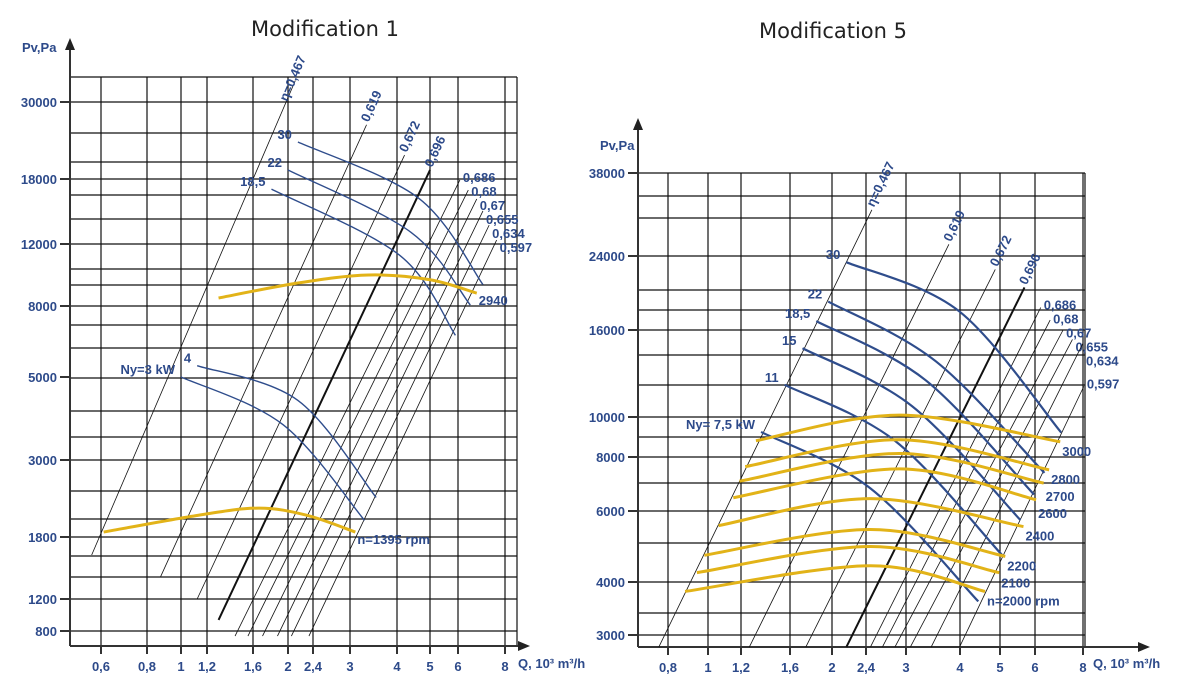 The width and height of the screenshot is (1177, 693). I want to click on speed-label: n=1395 rpm, so click(393, 539).